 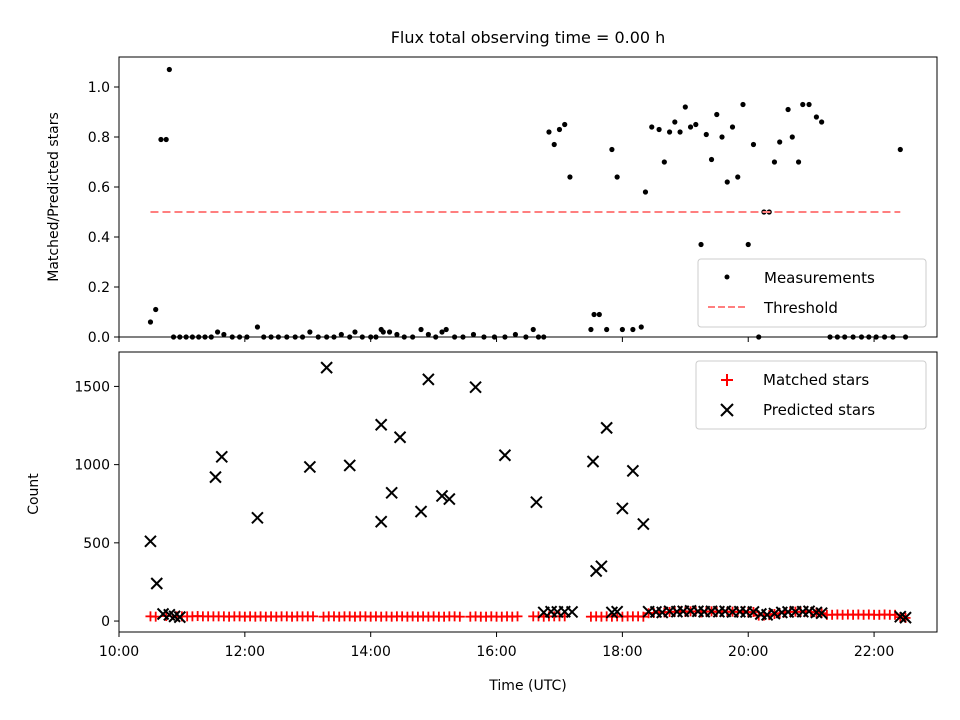 What do you see at coordinates (748, 652) in the screenshot?
I see `x-tick-label: 20:00` at bounding box center [748, 652].